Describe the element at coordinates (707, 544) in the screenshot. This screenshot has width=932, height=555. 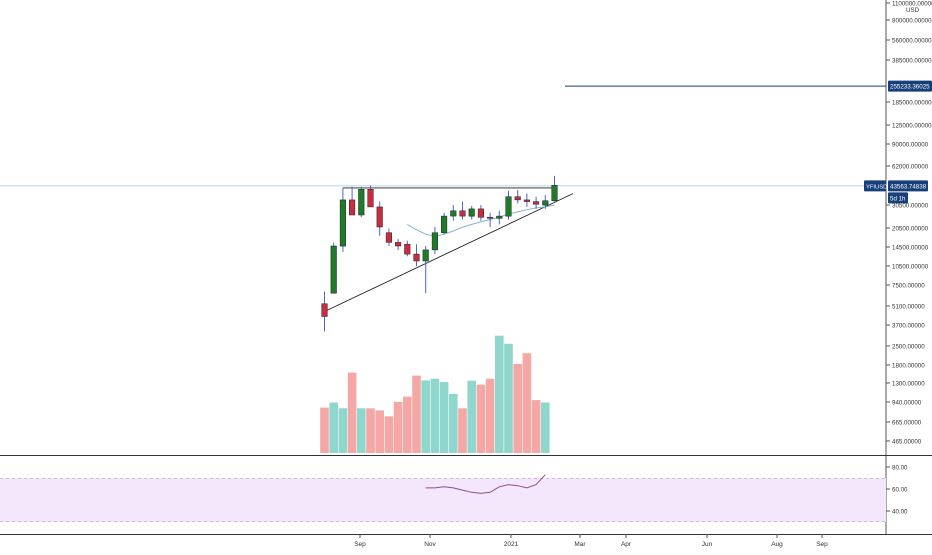
I see `time-axis-label: Jun` at that location.